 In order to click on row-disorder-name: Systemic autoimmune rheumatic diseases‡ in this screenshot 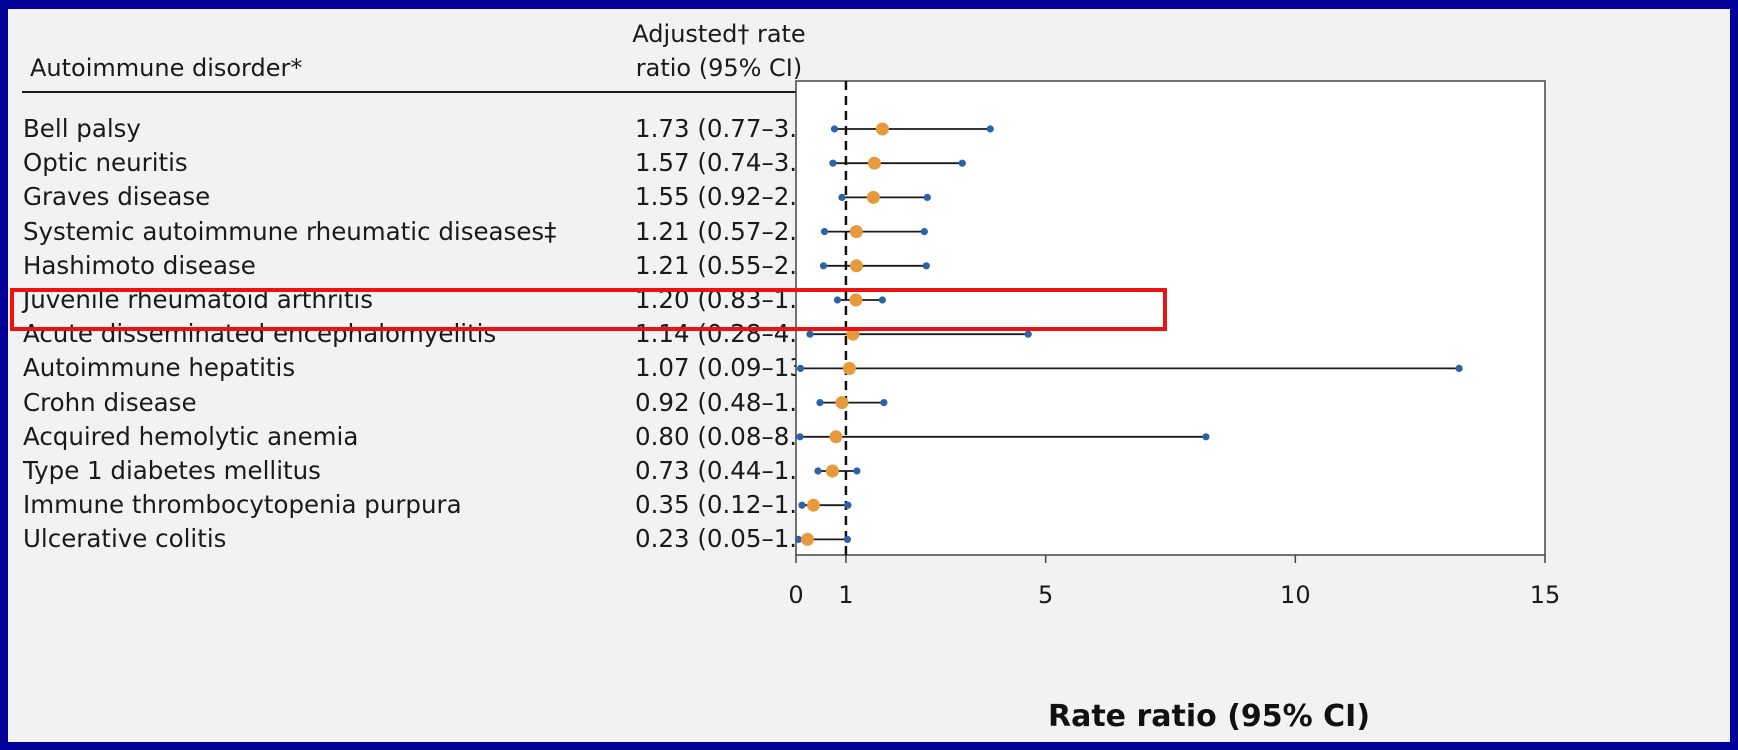, I will do `click(290, 231)`.